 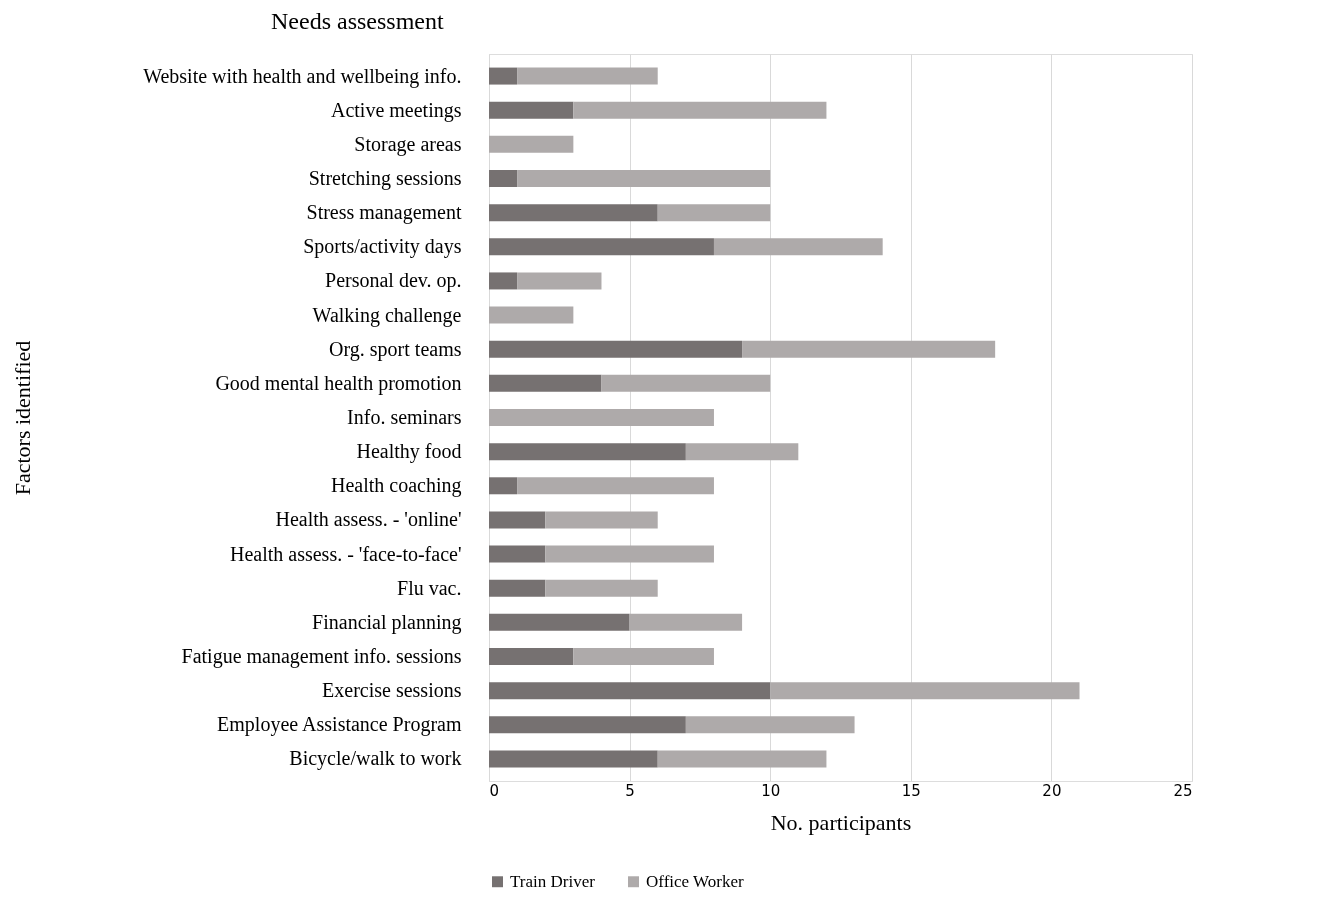 I want to click on y-tick-label: Healthy food, so click(x=409, y=452).